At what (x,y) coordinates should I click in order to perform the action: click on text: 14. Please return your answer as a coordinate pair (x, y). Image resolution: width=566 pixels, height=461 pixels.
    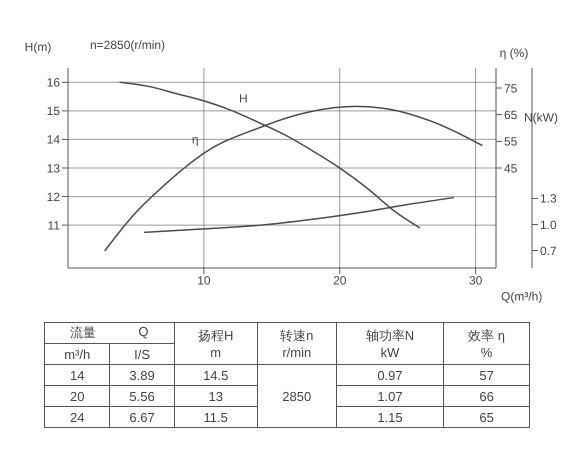
    Looking at the image, I should click on (77, 375).